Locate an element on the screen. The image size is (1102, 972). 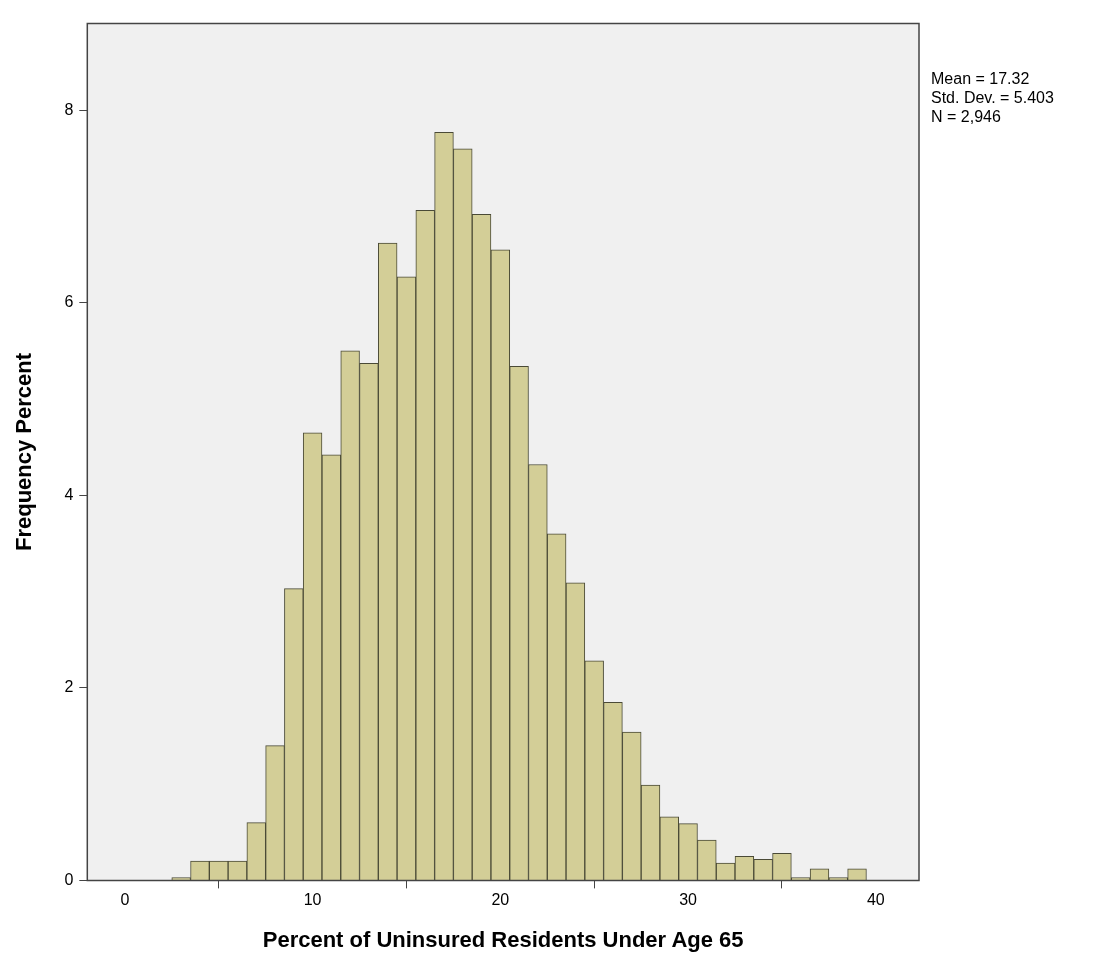
y-tick-label: 6 is located at coordinates (69, 302).